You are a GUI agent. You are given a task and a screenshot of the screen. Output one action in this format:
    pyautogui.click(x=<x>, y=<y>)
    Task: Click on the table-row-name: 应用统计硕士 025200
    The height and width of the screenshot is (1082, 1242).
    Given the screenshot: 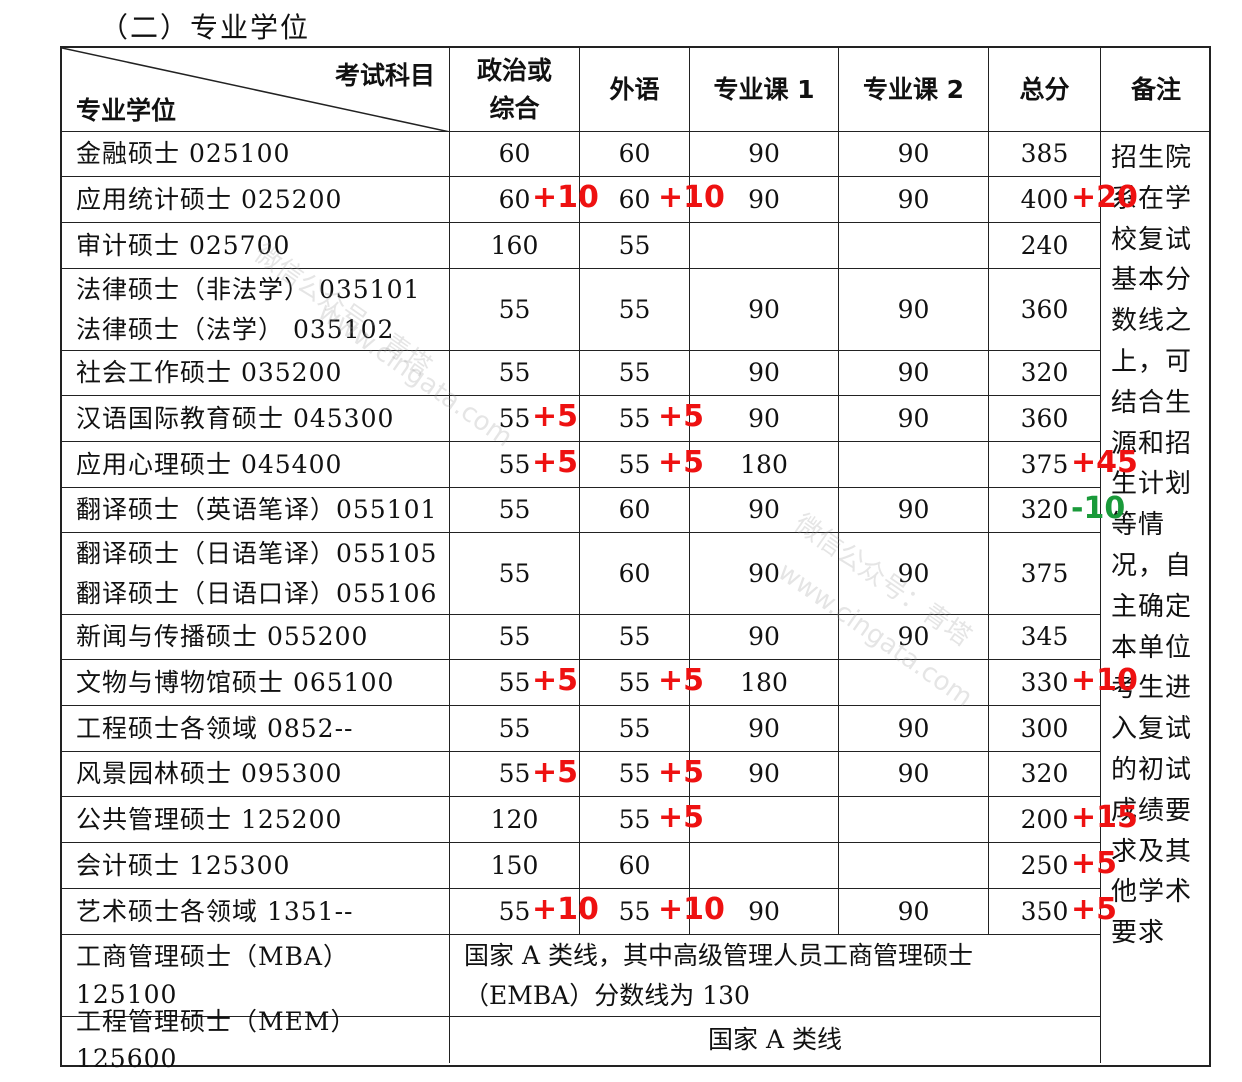 What is the action you would take?
    pyautogui.click(x=256, y=200)
    